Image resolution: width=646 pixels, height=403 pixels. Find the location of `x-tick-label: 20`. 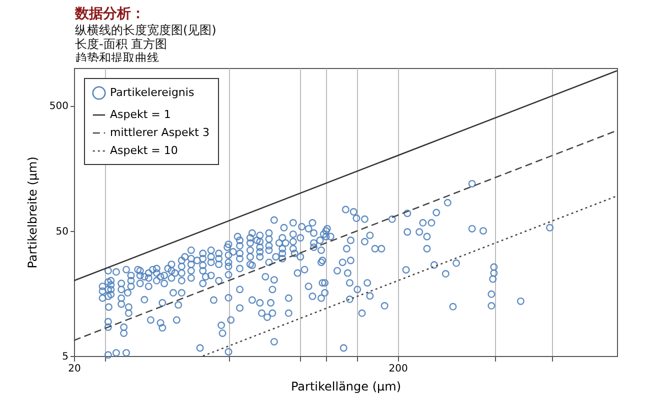

x-tick-label: 20 is located at coordinates (74, 369).